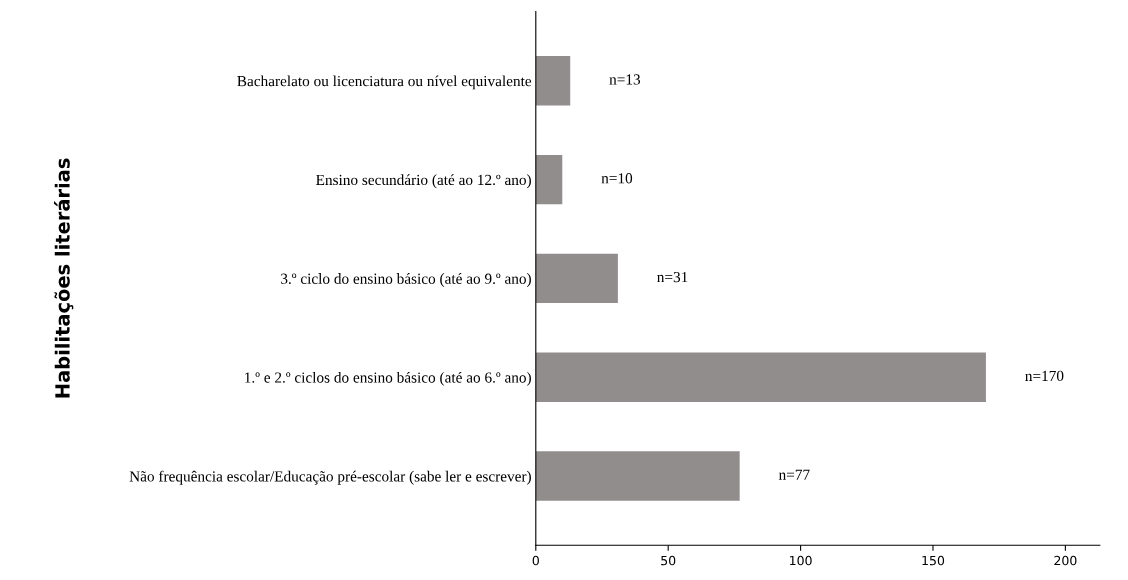 The image size is (1128, 580). I want to click on data-label: n=10, so click(617, 178).